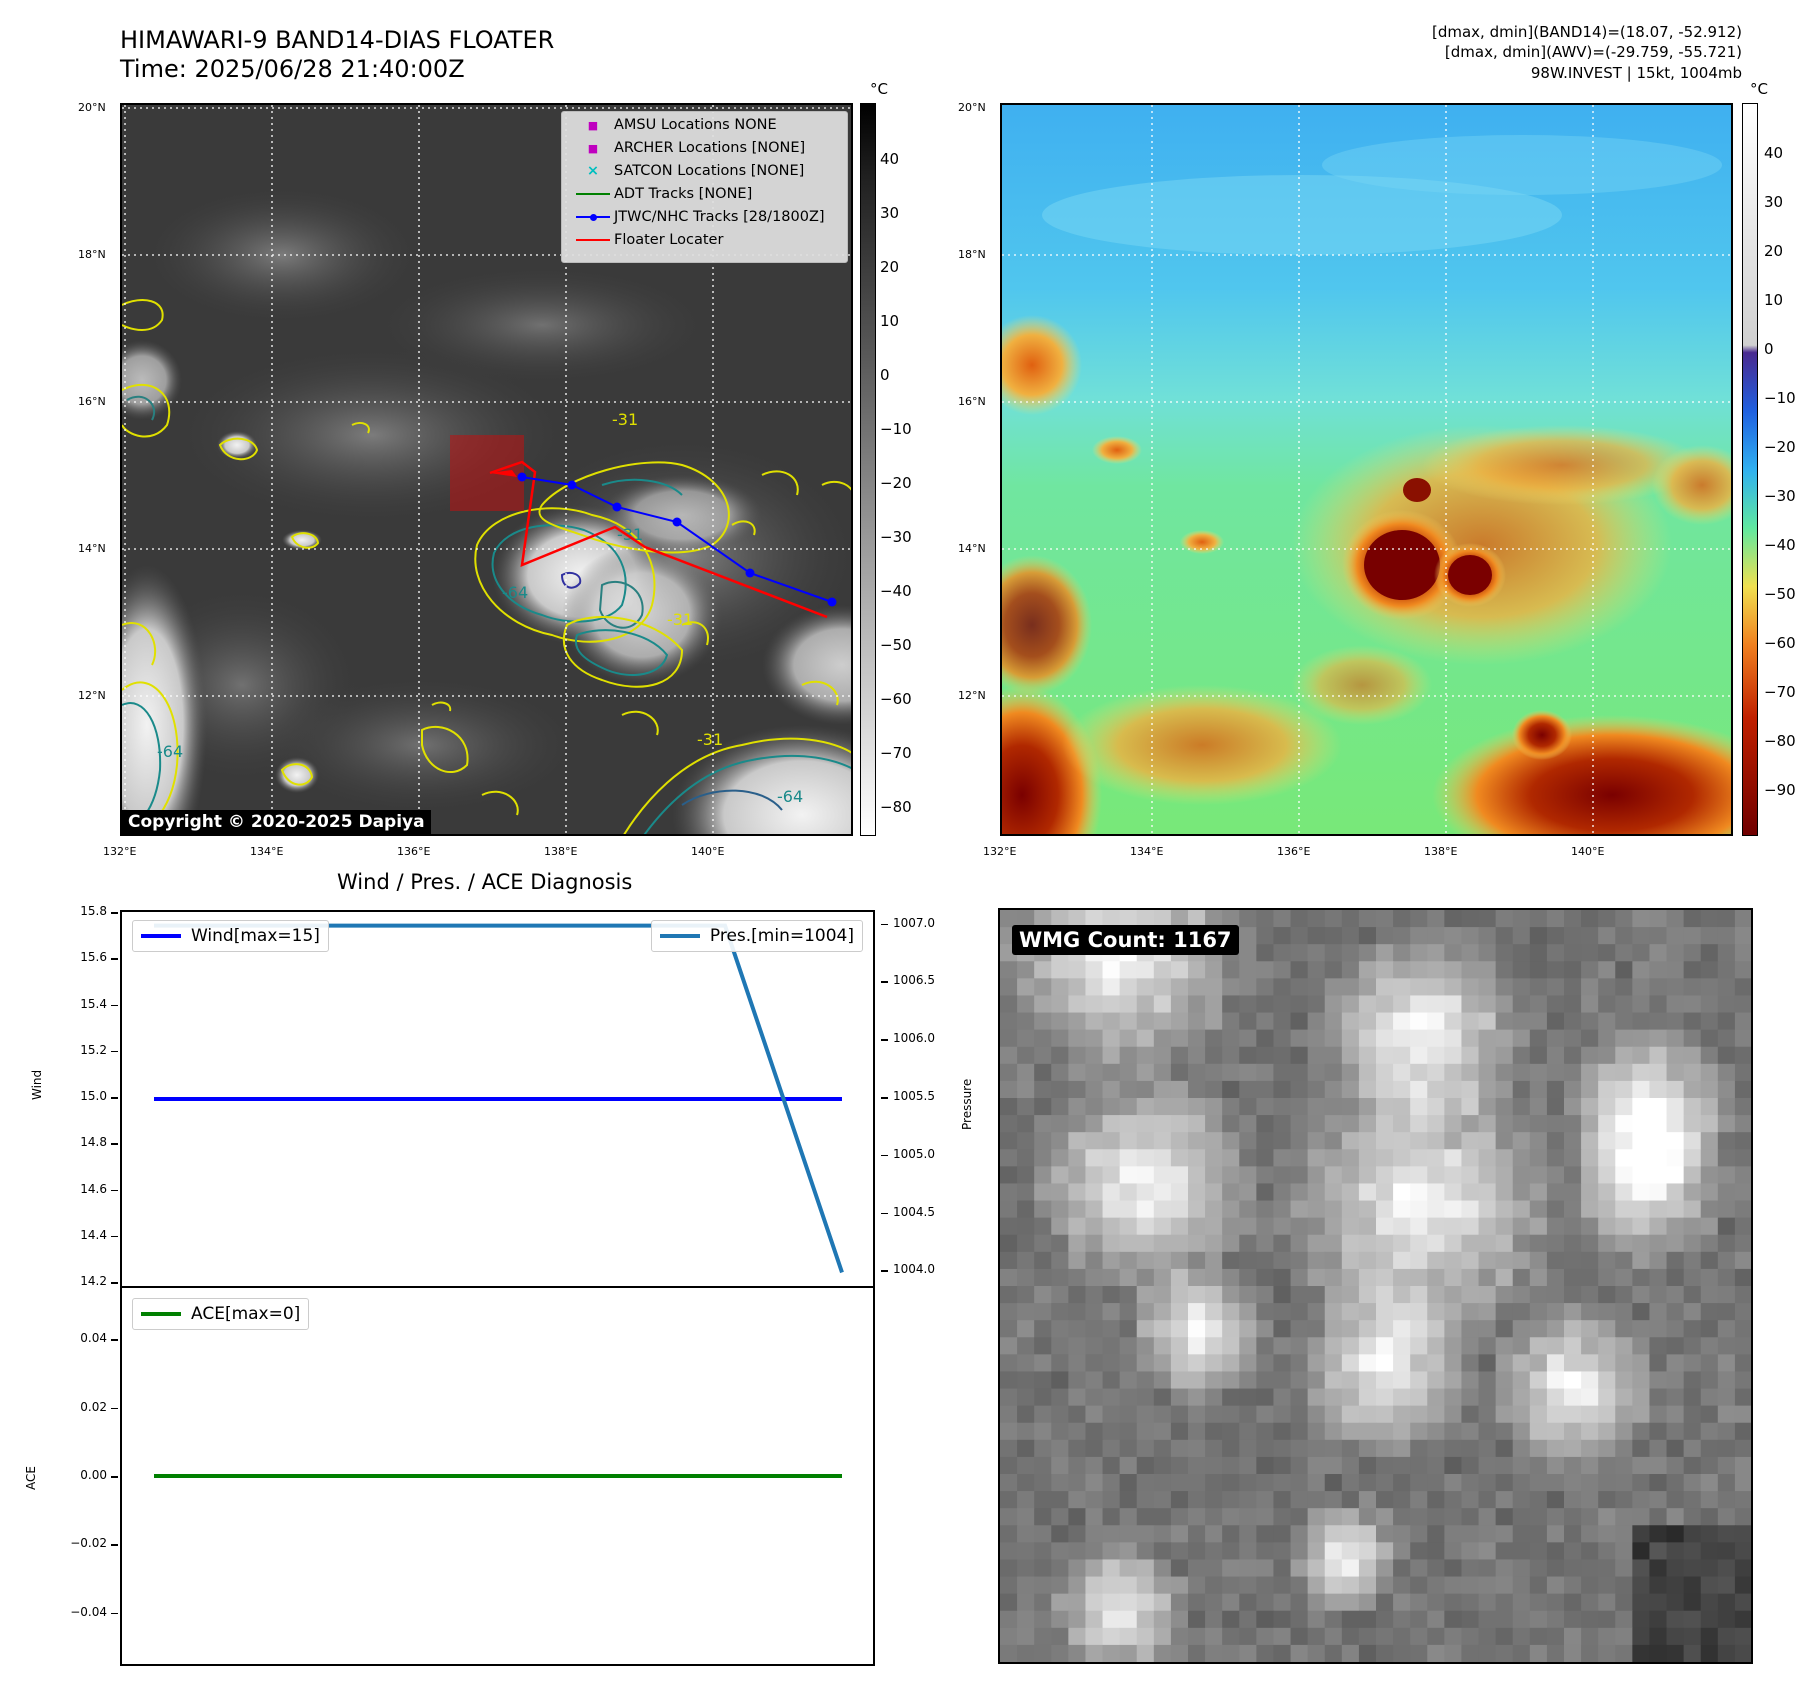 The width and height of the screenshot is (1813, 1692). Describe the element at coordinates (1593, 52) in the screenshot. I see `dmax-awv: [dmax, dmin](AWV)=(-29.759, -55.721)` at that location.